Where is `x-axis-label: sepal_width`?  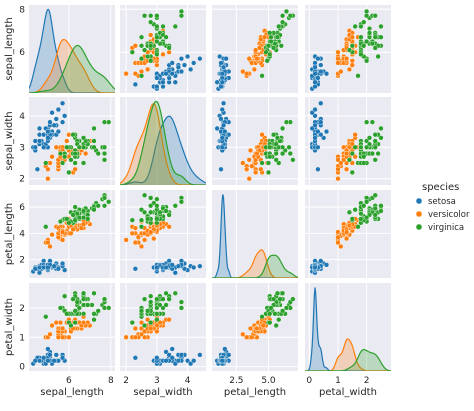
x-axis-label: sepal_width is located at coordinates (162, 392).